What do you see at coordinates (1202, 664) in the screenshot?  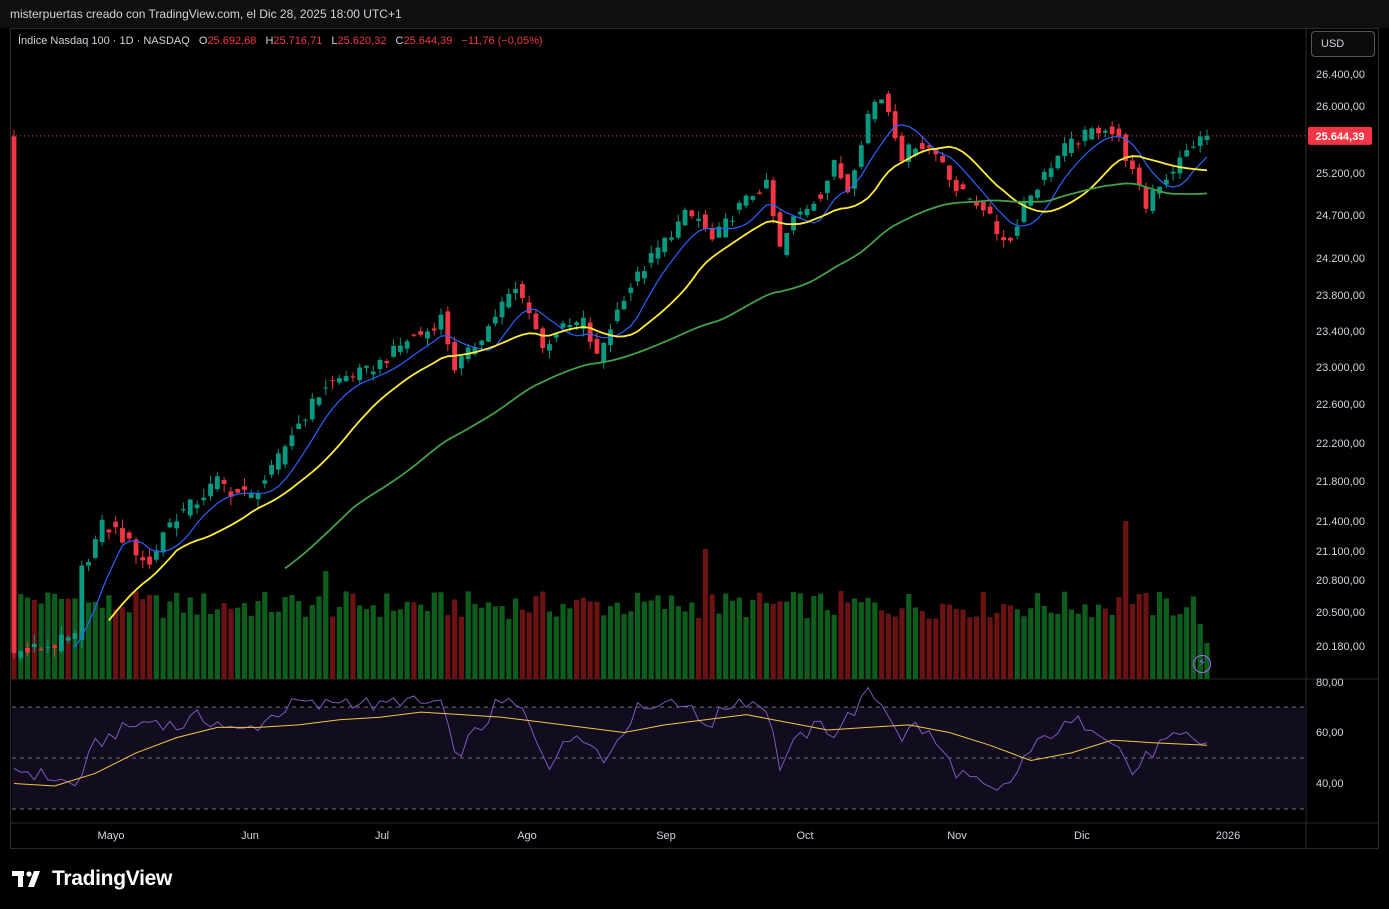 I see `lightning-icon: ⚡` at bounding box center [1202, 664].